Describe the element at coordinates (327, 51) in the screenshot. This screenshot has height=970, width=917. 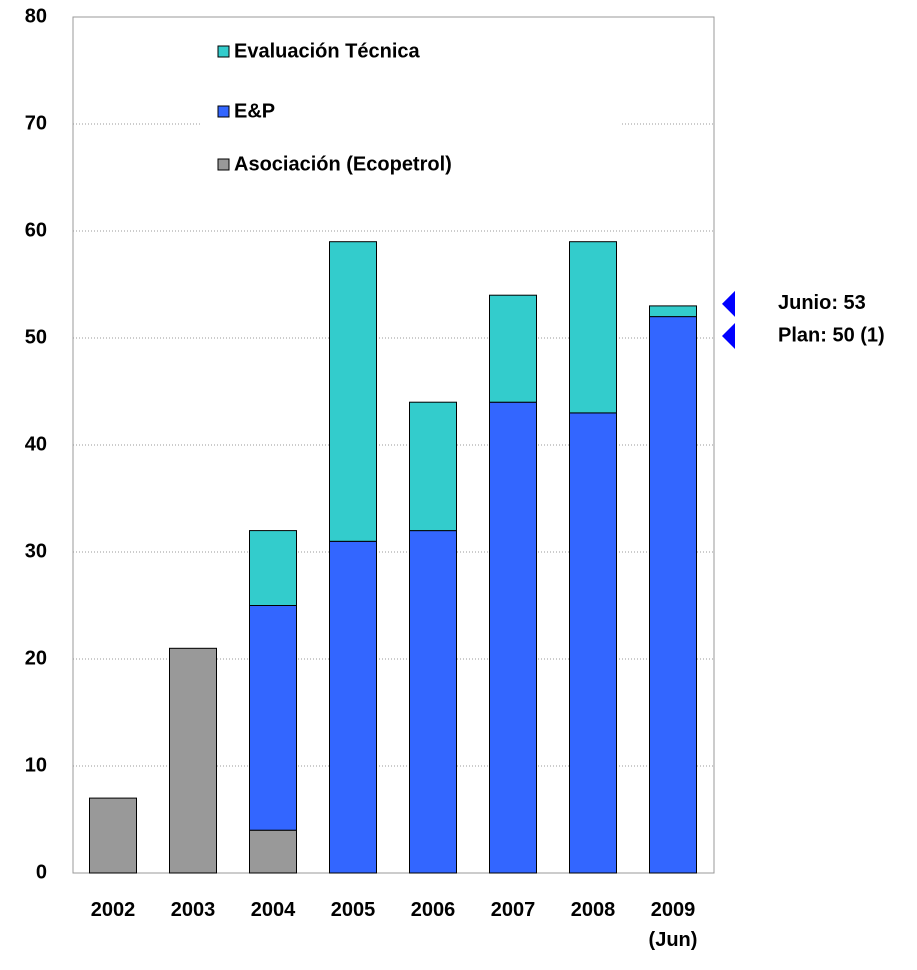
I see `legend-label: Evaluación Técnica` at that location.